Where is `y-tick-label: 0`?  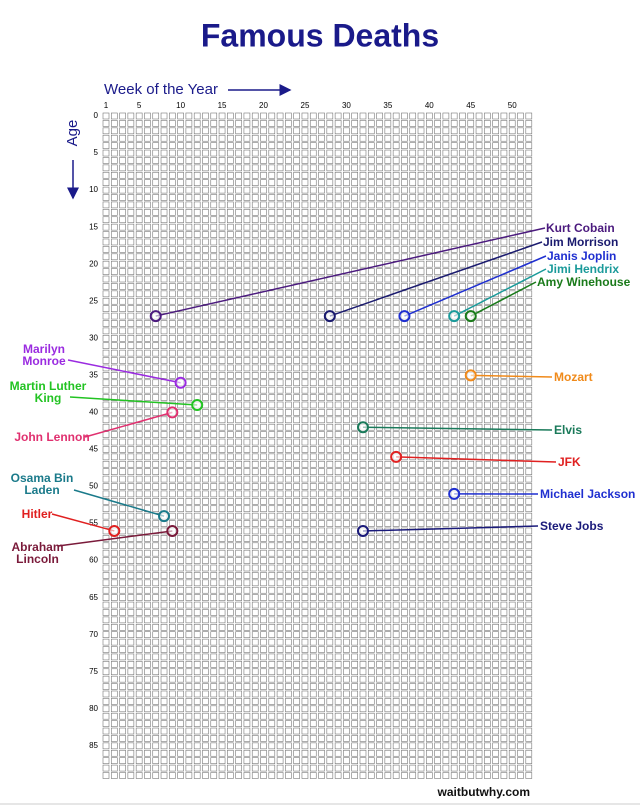 y-tick-label: 0 is located at coordinates (96, 115).